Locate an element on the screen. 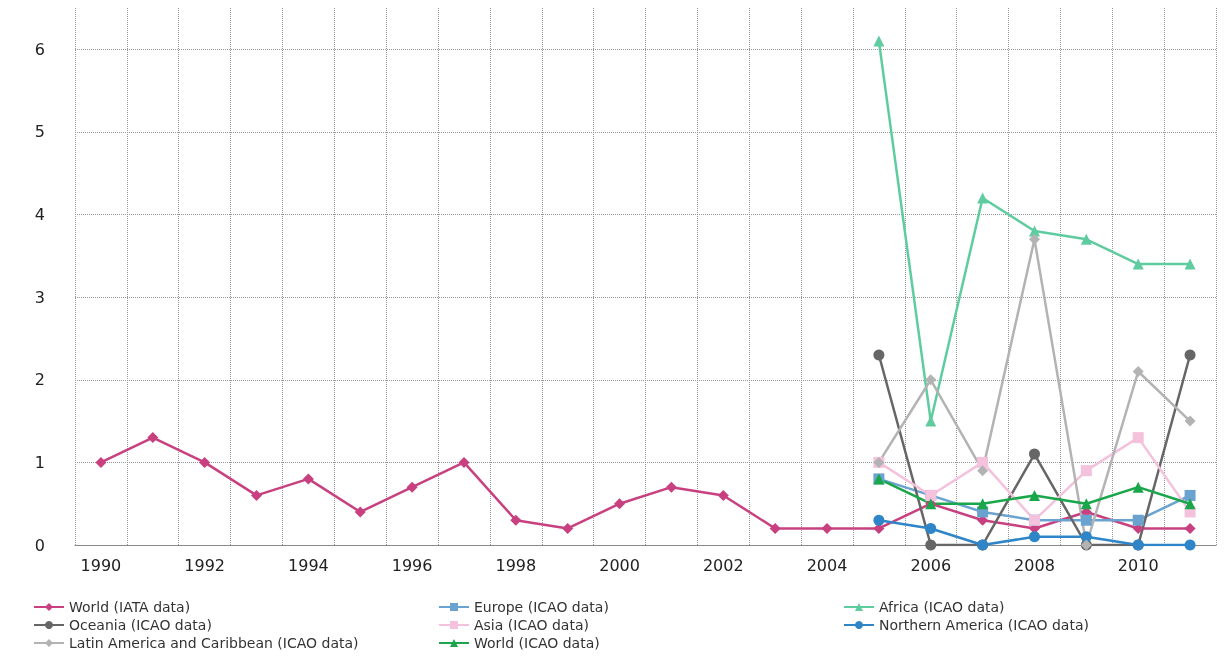  x-tick-label: 1990 is located at coordinates (101, 565).